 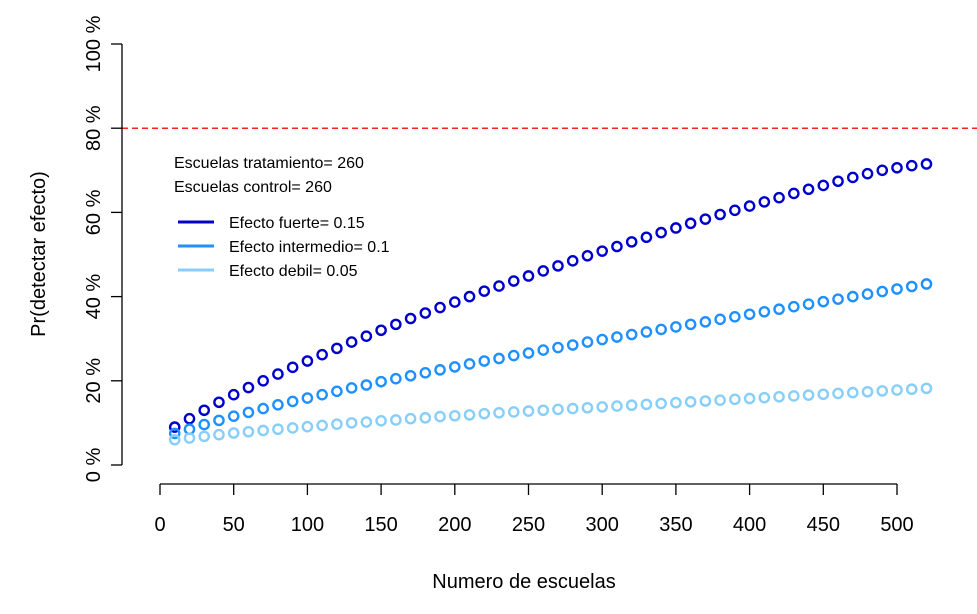 I want to click on y-tick-label: 20 %, so click(x=94, y=381).